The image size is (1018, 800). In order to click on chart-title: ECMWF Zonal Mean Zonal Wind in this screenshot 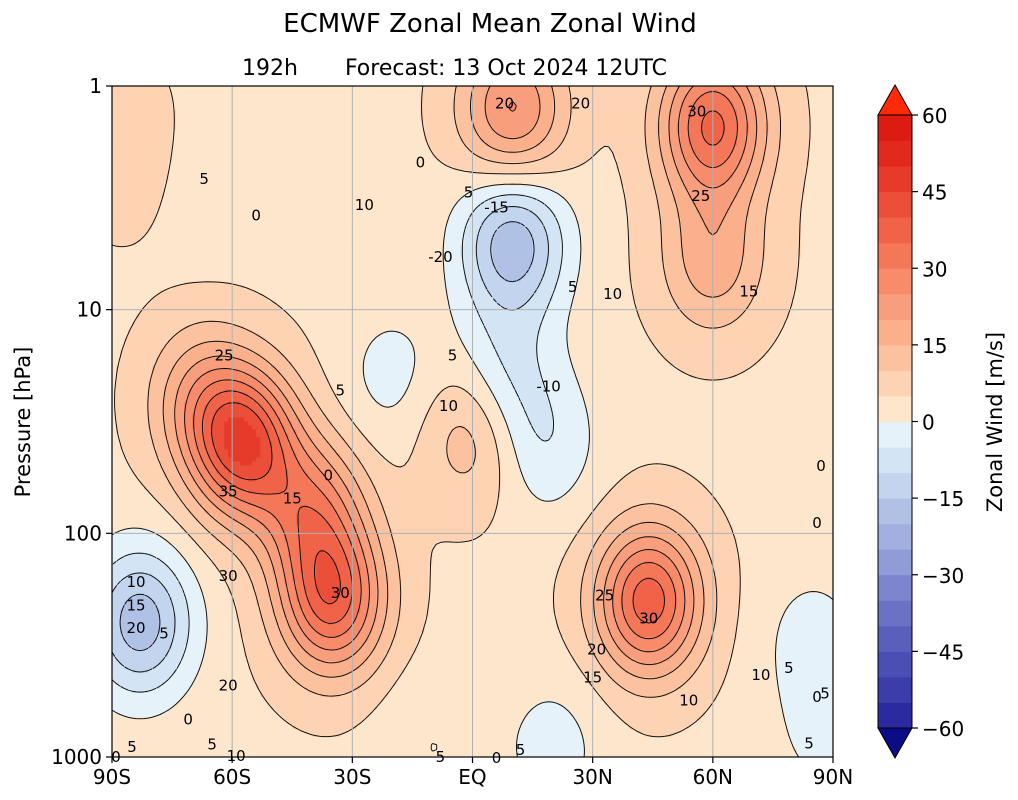, I will do `click(490, 24)`.